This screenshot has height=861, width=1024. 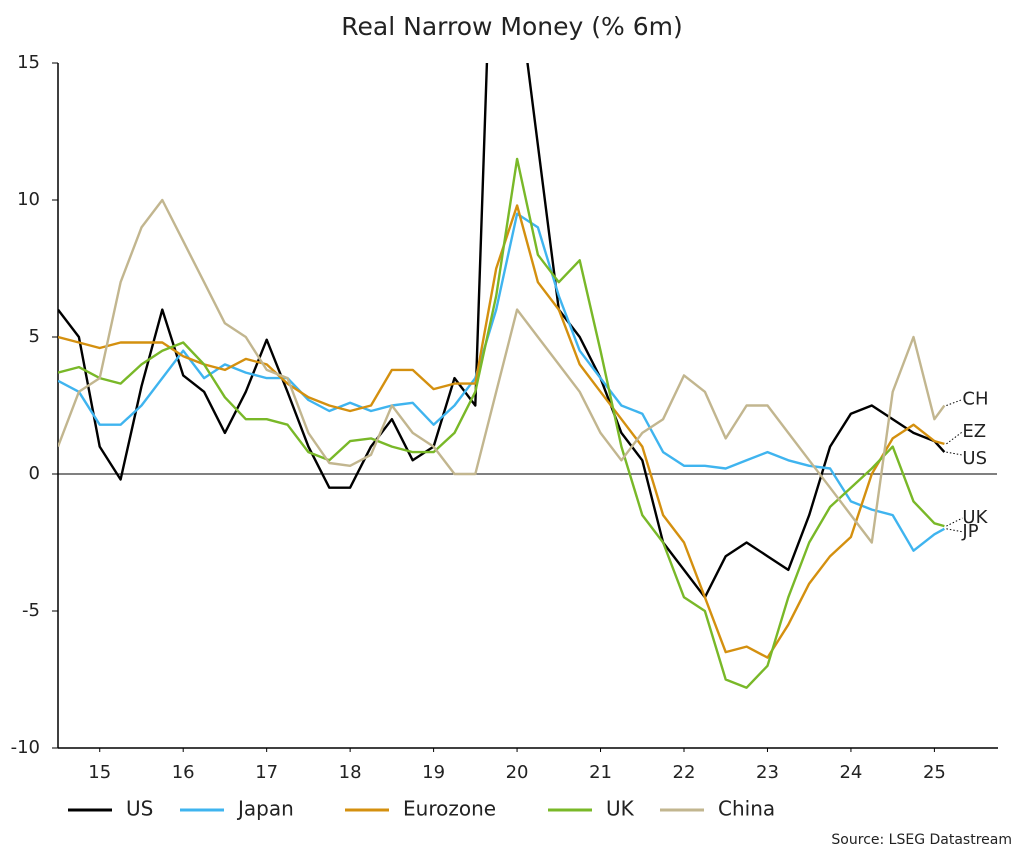 I want to click on x-tick-label: 19, so click(x=433, y=772).